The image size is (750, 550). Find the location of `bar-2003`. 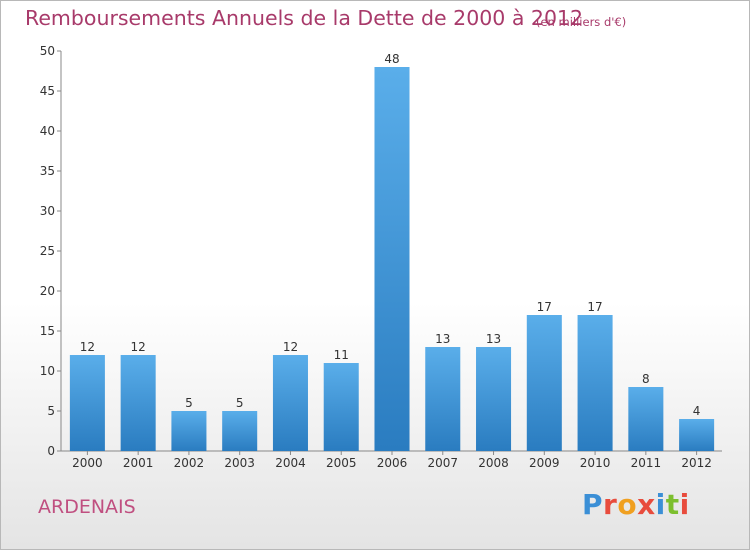

bar-2003 is located at coordinates (240, 431).